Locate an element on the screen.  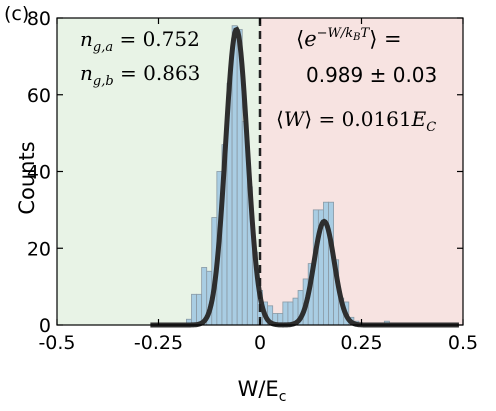
x-tick-label: -0.5 is located at coordinates (56, 343).